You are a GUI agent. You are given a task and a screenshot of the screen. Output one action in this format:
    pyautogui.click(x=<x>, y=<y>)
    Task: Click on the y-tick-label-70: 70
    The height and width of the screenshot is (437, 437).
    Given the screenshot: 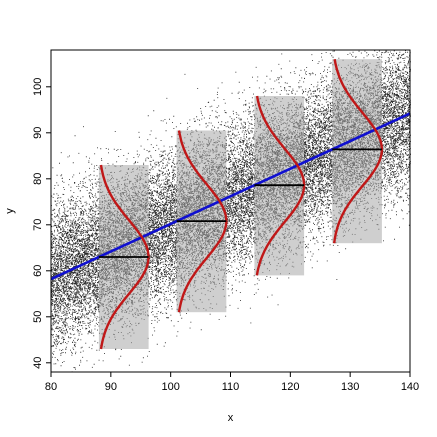 What is the action you would take?
    pyautogui.click(x=38, y=225)
    